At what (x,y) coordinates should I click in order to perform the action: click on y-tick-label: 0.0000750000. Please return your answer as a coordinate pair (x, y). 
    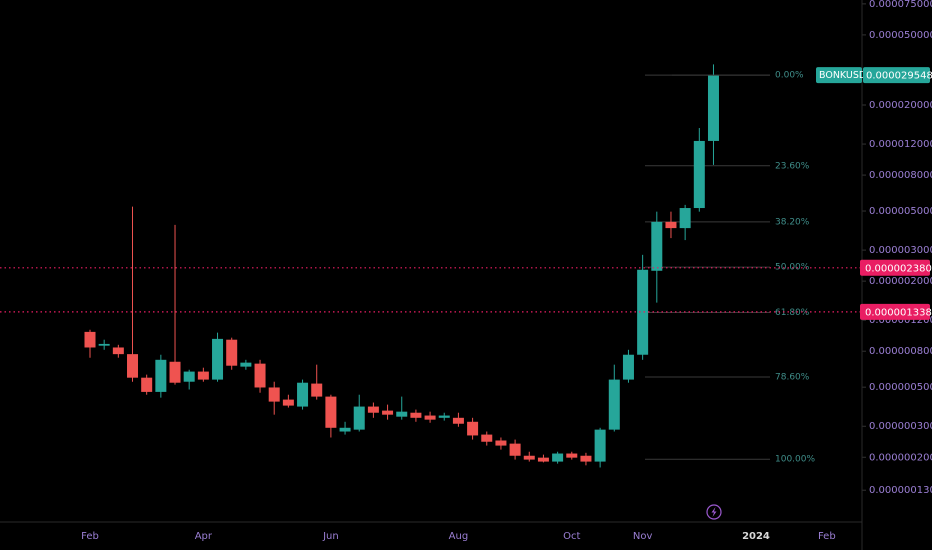
    Looking at the image, I should click on (900, 5).